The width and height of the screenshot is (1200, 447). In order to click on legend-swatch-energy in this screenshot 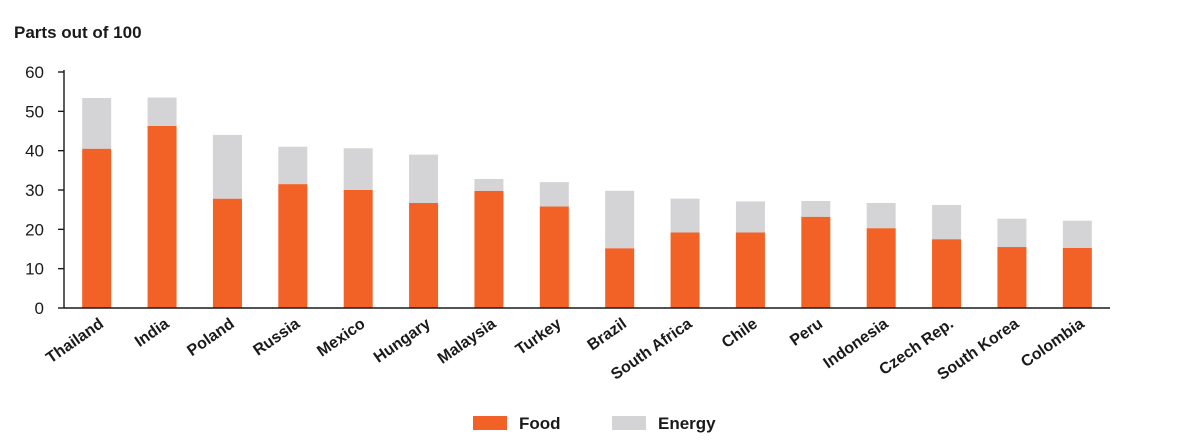, I will do `click(629, 423)`.